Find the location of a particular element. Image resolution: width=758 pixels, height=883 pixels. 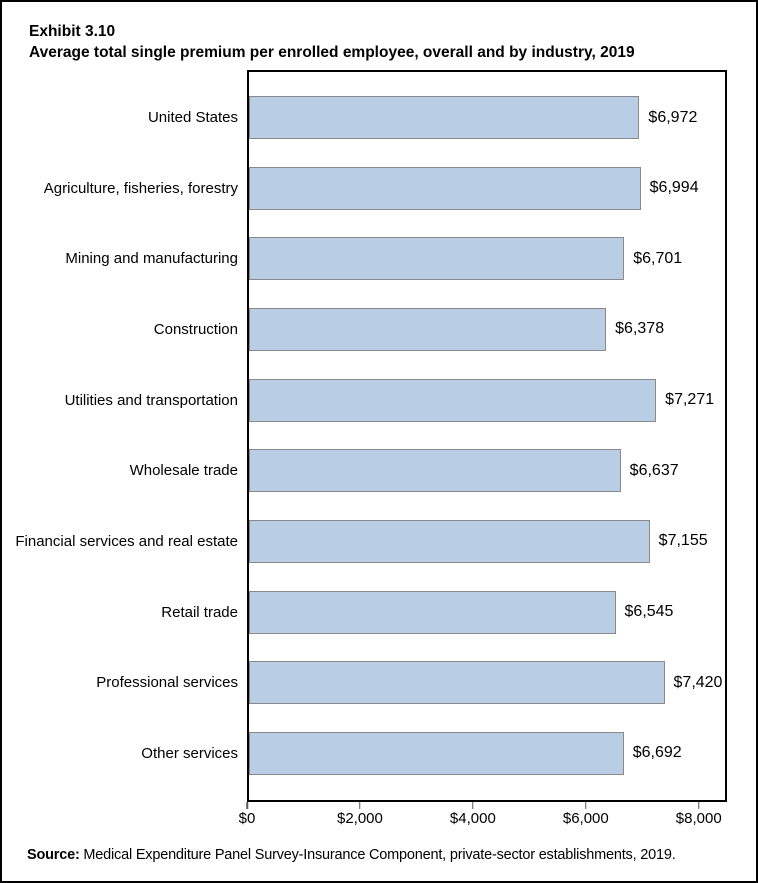

bar-row: $6,378 is located at coordinates (487, 329).